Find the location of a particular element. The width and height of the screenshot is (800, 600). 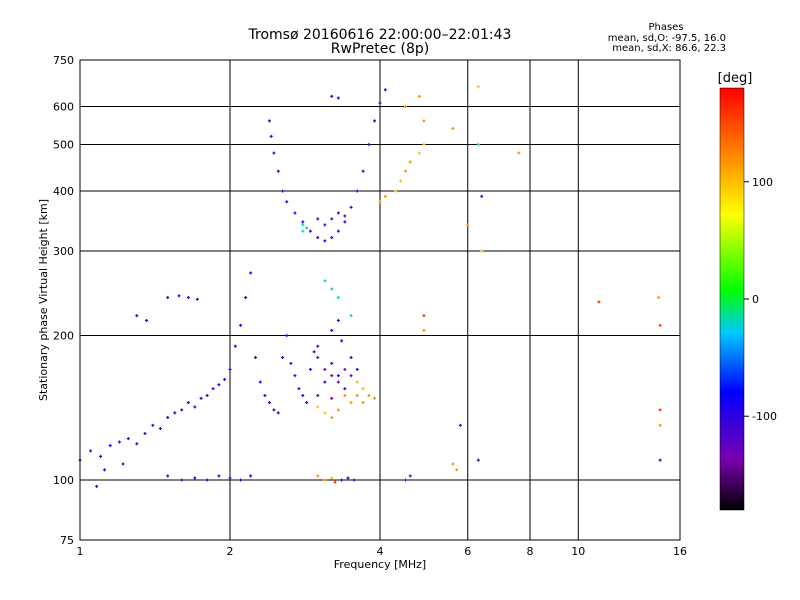

colorbar-tick-label: 100 is located at coordinates (762, 182).